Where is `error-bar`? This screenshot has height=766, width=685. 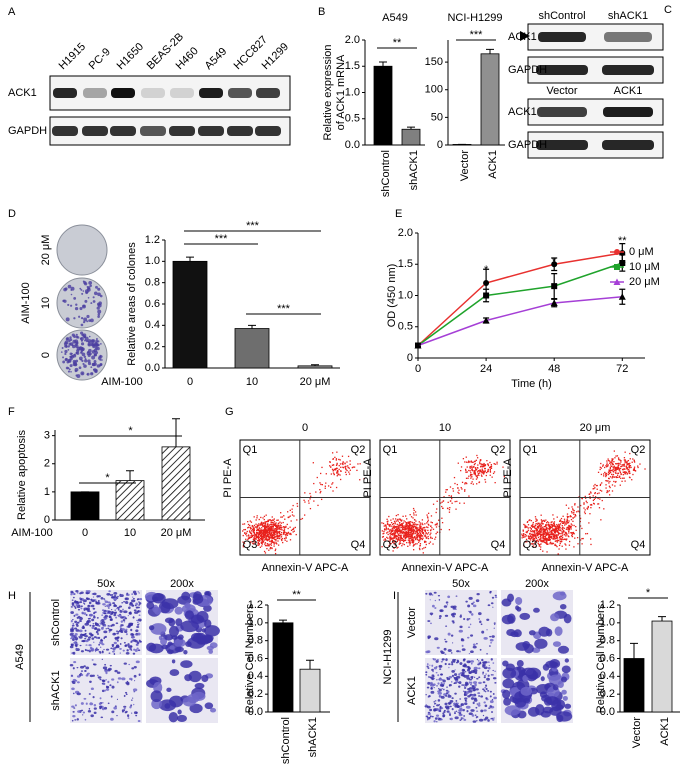 error-bar is located at coordinates (662, 619).